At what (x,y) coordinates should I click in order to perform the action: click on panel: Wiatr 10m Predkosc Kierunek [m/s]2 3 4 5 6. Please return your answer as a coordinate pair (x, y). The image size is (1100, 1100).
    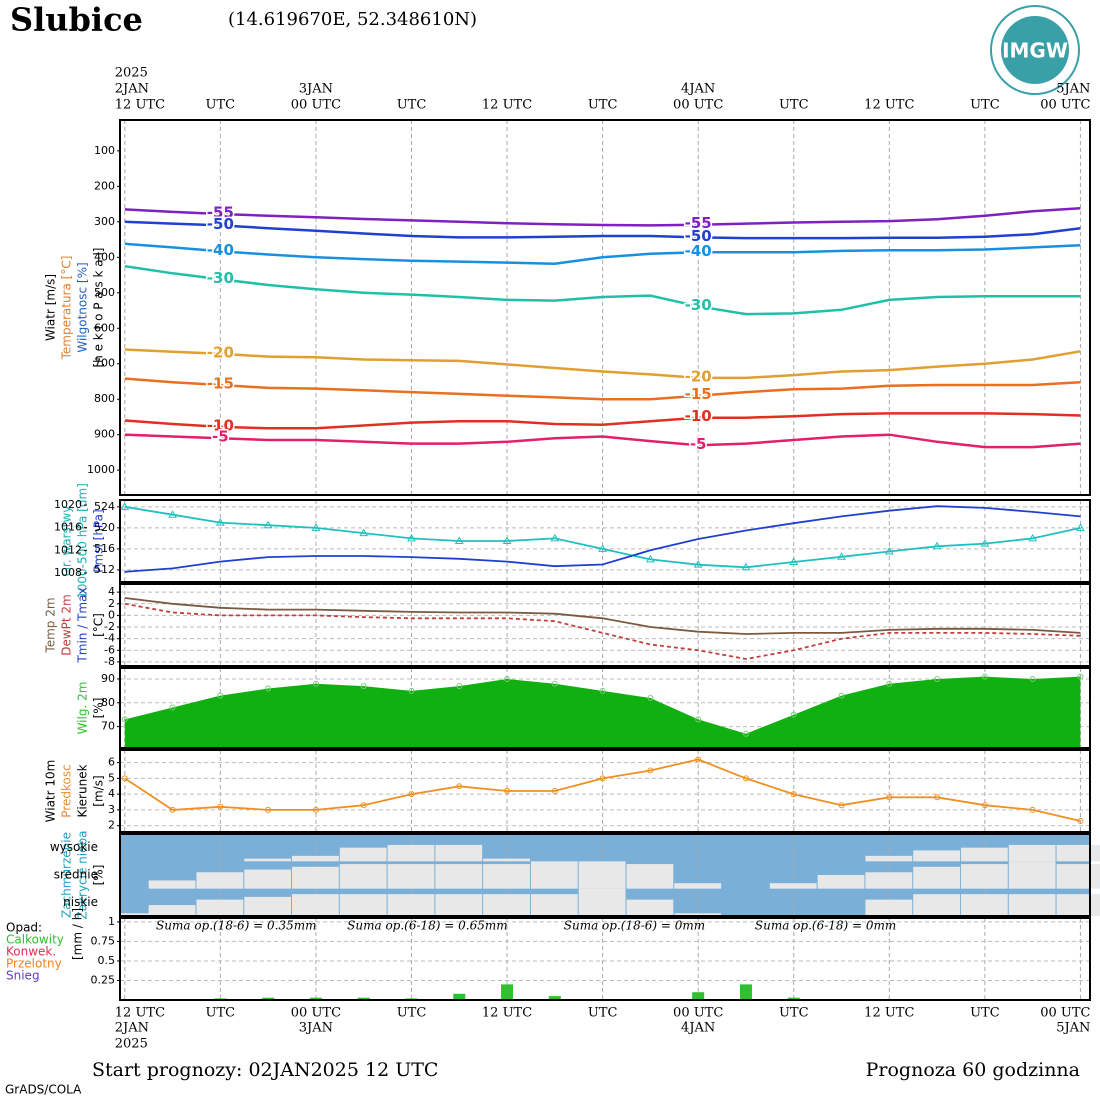
    Looking at the image, I should click on (567, 791).